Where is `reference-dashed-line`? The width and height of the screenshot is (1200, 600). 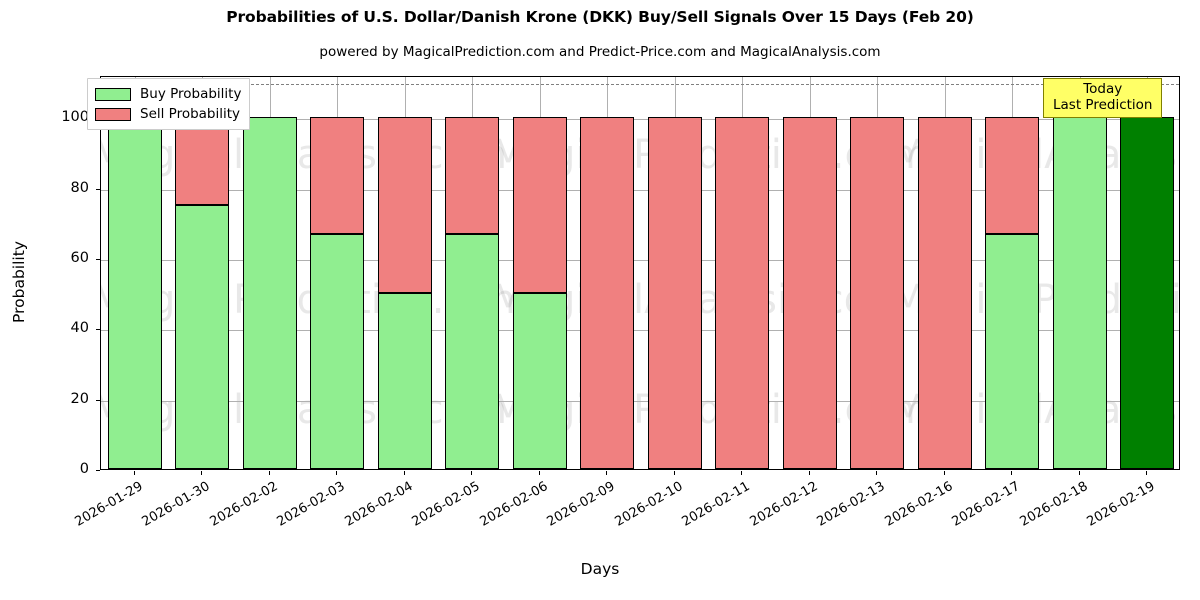 reference-dashed-line is located at coordinates (640, 85).